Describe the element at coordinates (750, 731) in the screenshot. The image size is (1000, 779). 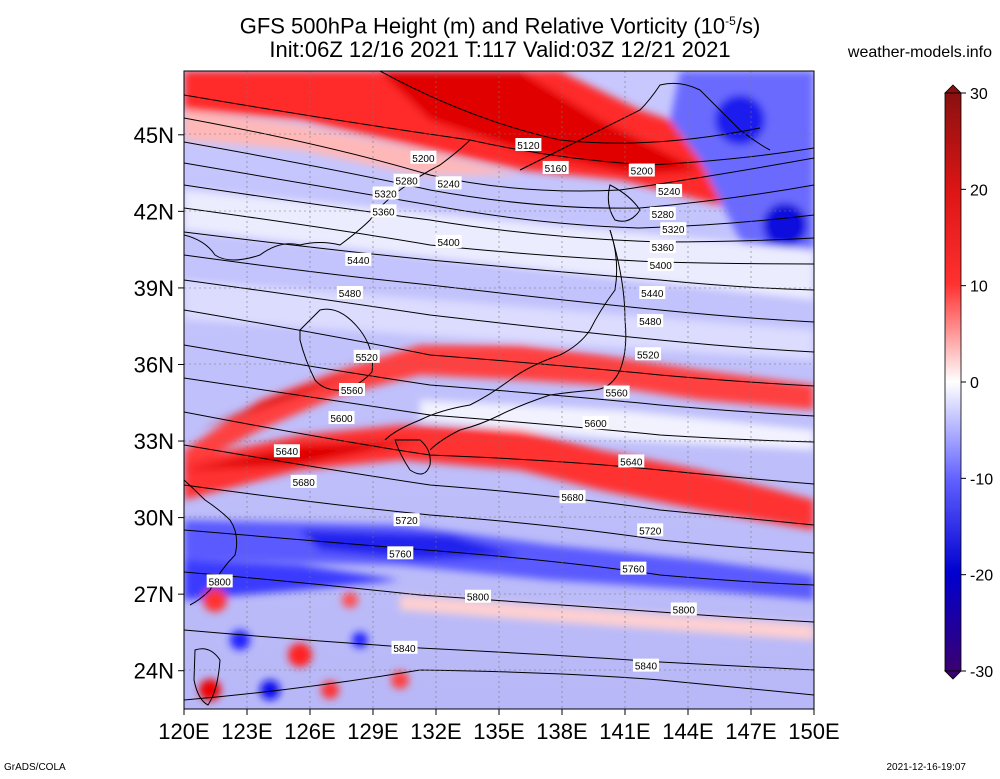
I see `lon-tick-label: 147E` at that location.